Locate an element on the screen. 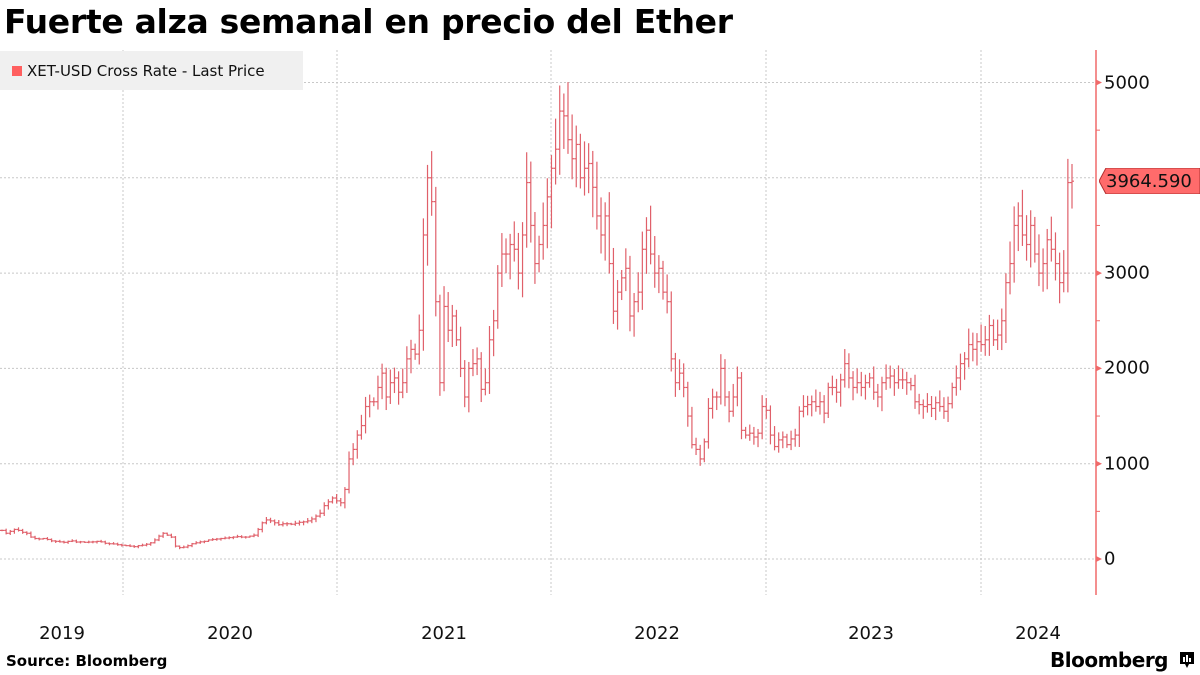  x-tick-2023: 2023 is located at coordinates (871, 633).